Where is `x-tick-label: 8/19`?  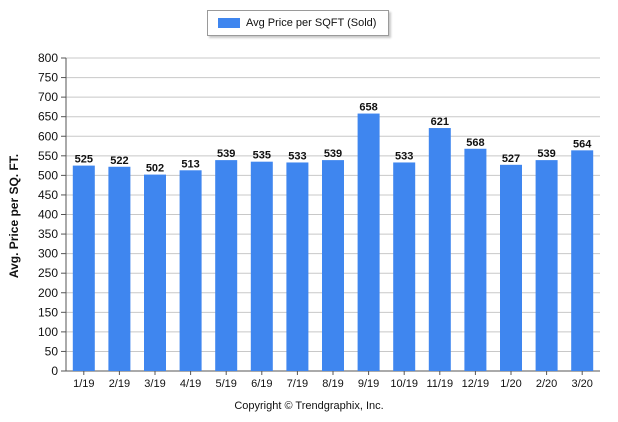 x-tick-label: 8/19 is located at coordinates (332, 384).